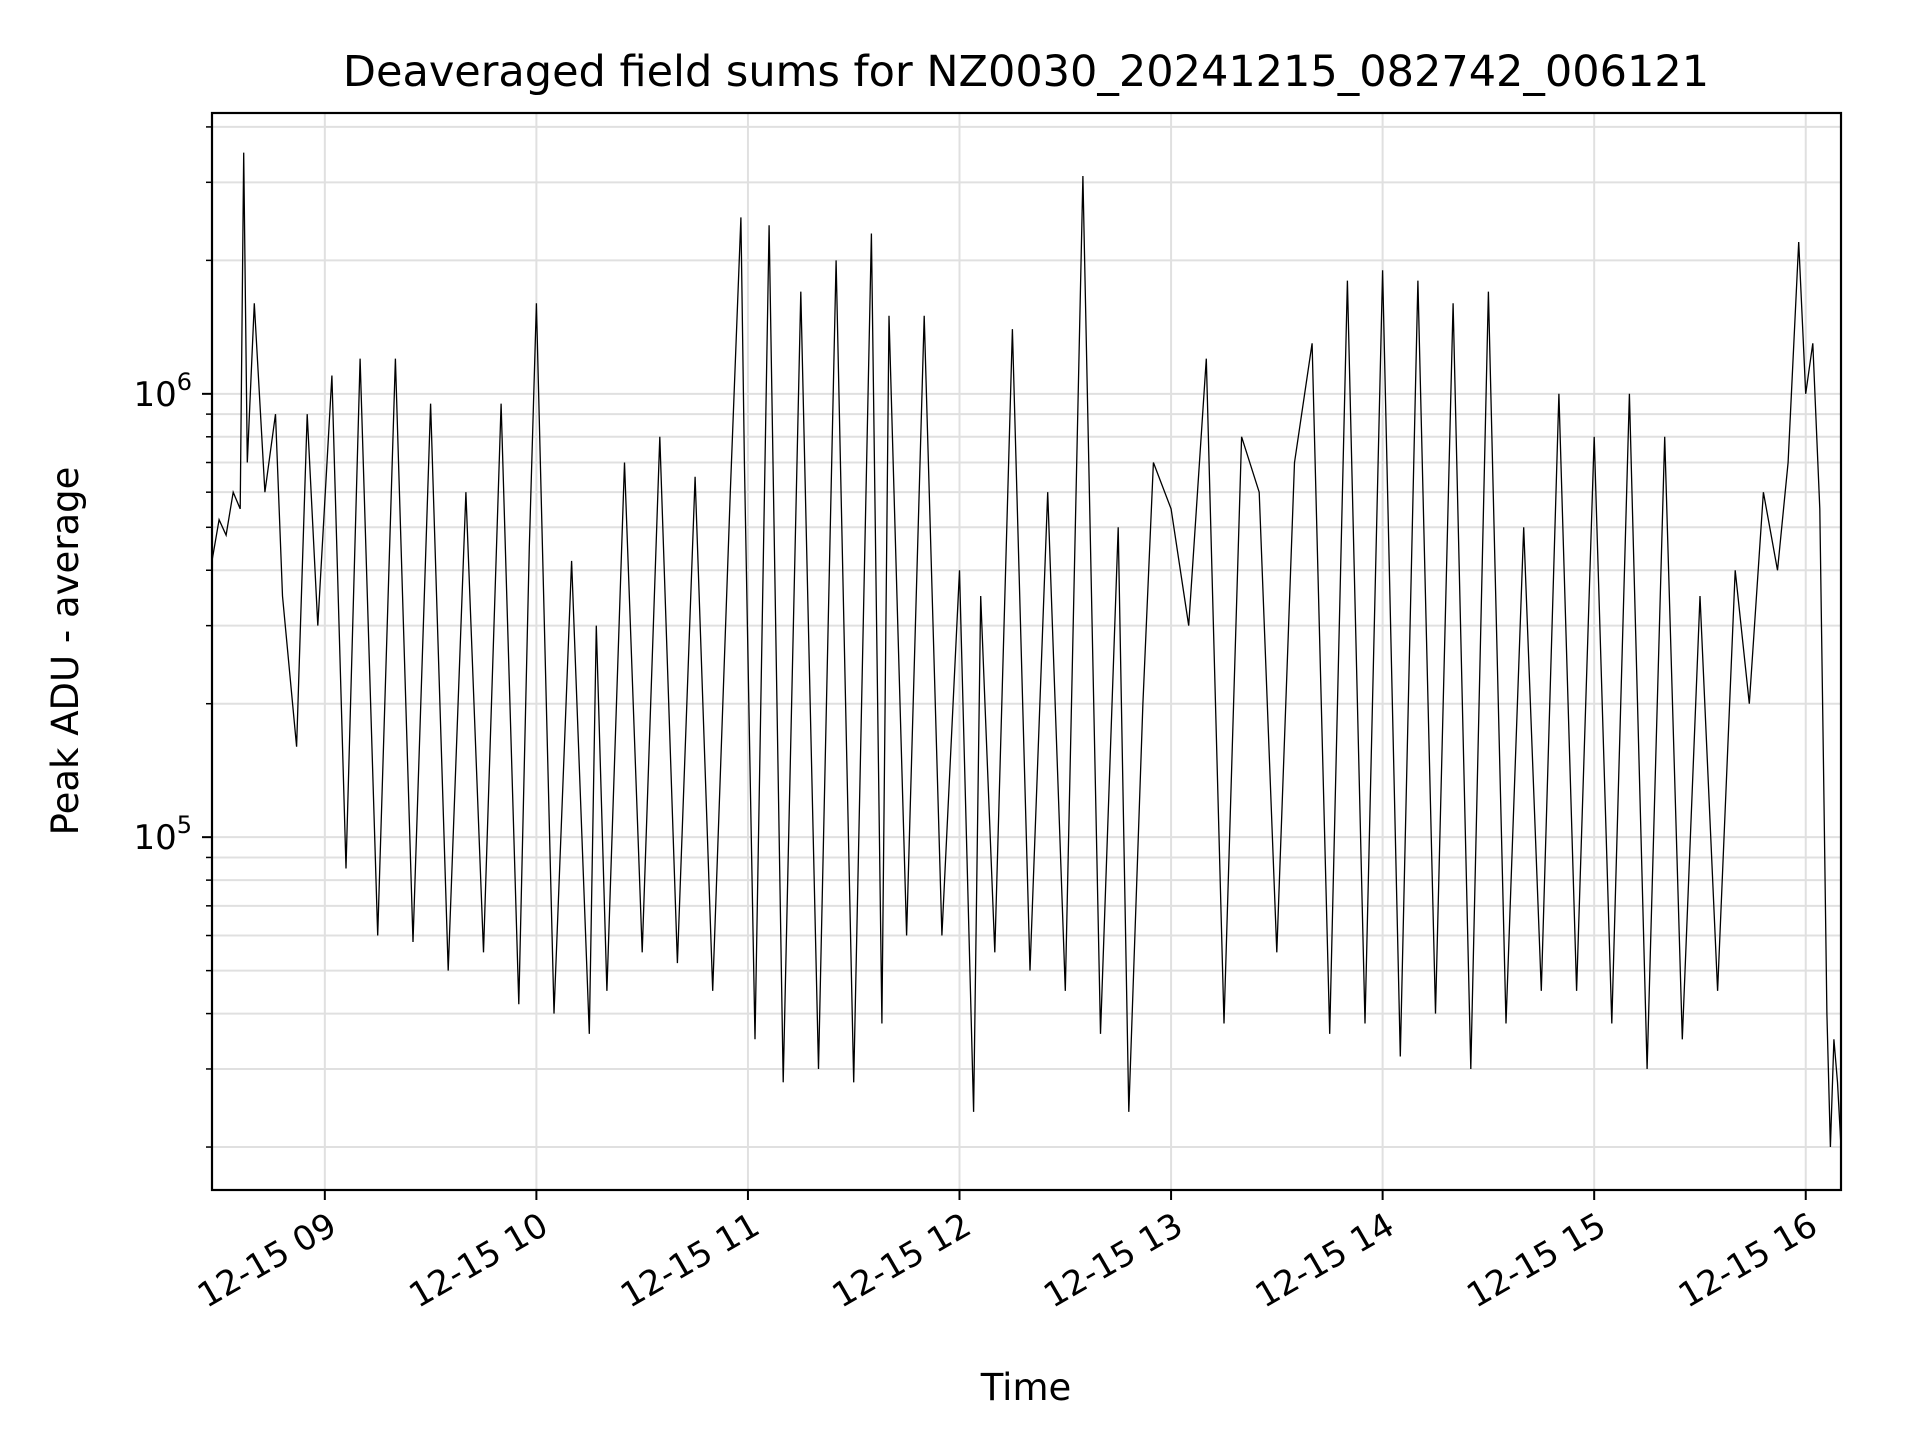 Image resolution: width=1920 pixels, height=1440 pixels. Describe the element at coordinates (184, 382) in the screenshot. I see `y-tick-exponent: 6` at that location.